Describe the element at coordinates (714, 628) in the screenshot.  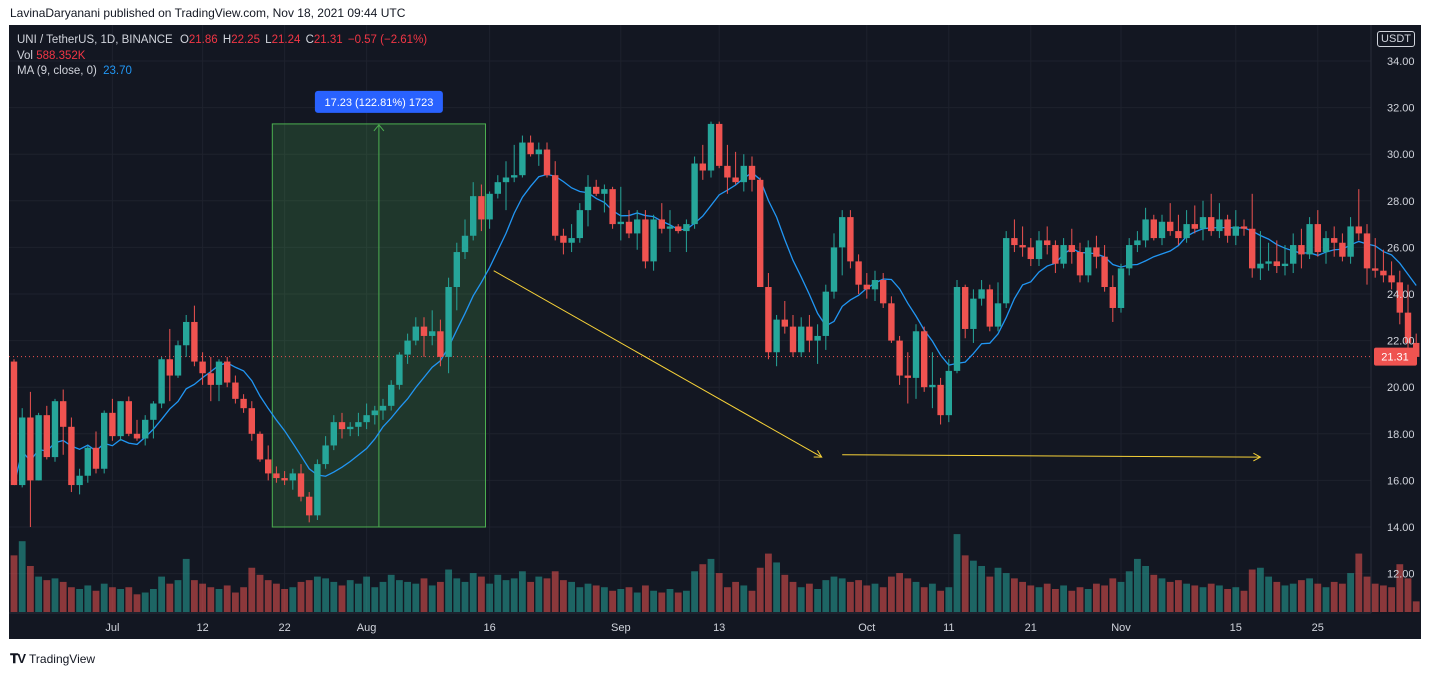
I see `time-axis: Jul 12 22 Aug 16 Sep 13 Oct 11 21 Nov 15 25` at that location.